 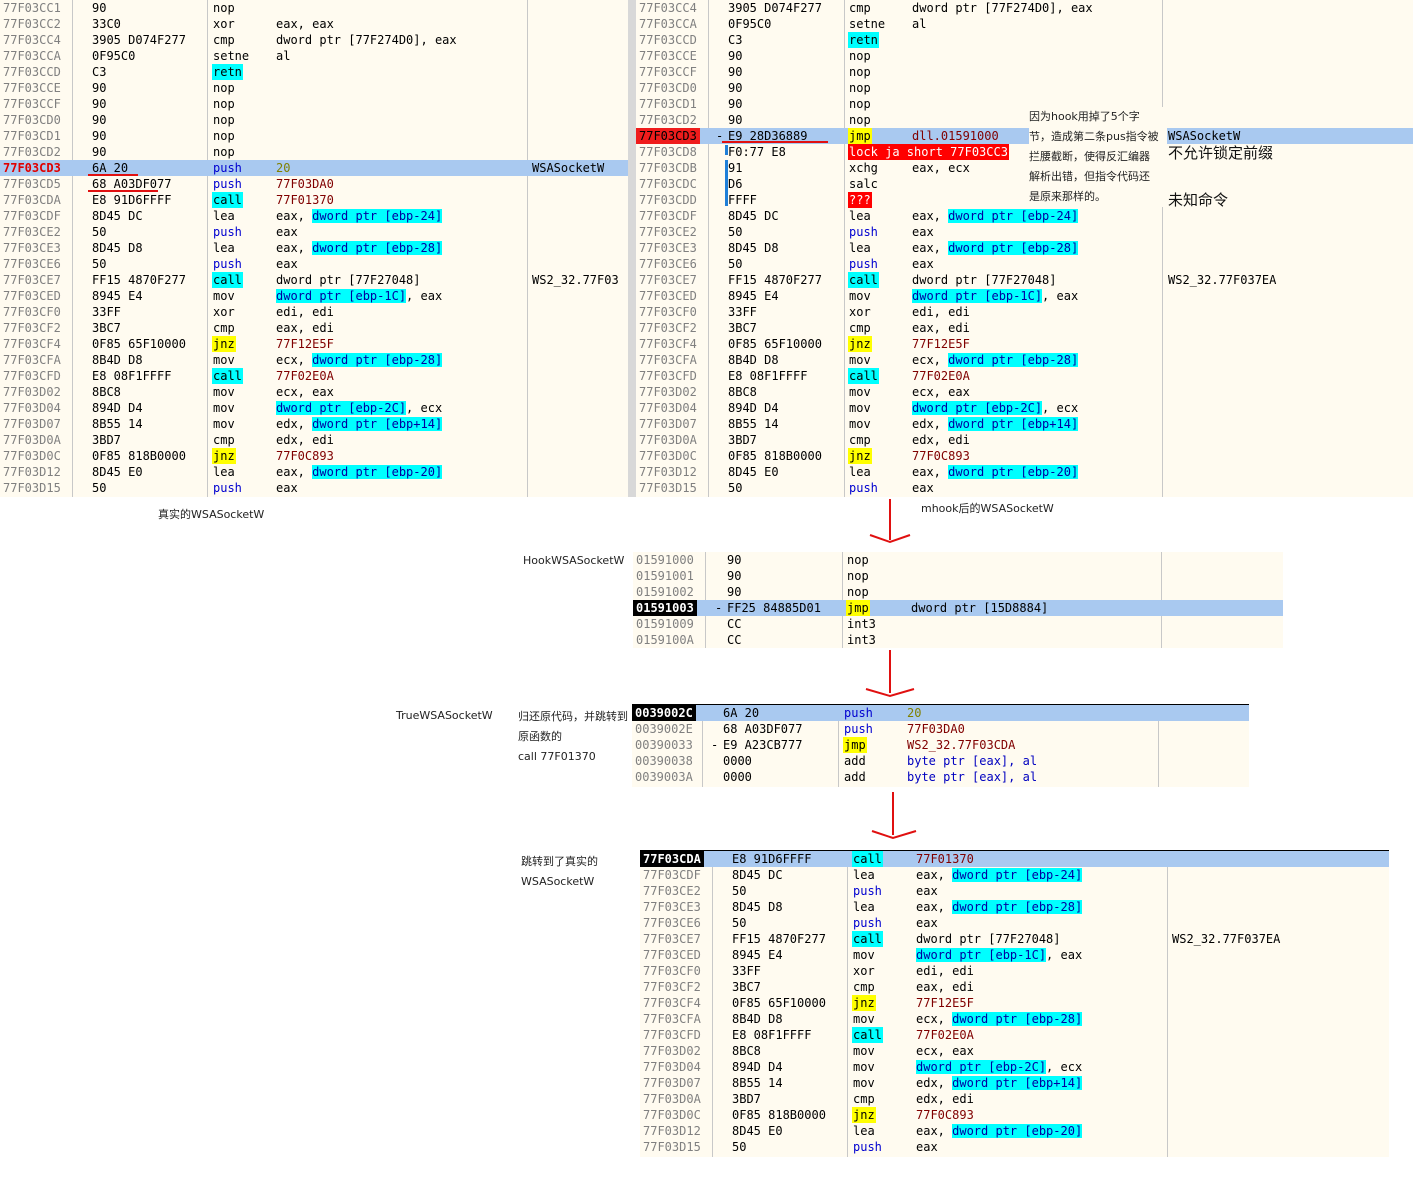 I want to click on disasm-row: 77F03CD8 F0:77 E8 lock ja short 77F03CC3, so click(x=1024, y=152).